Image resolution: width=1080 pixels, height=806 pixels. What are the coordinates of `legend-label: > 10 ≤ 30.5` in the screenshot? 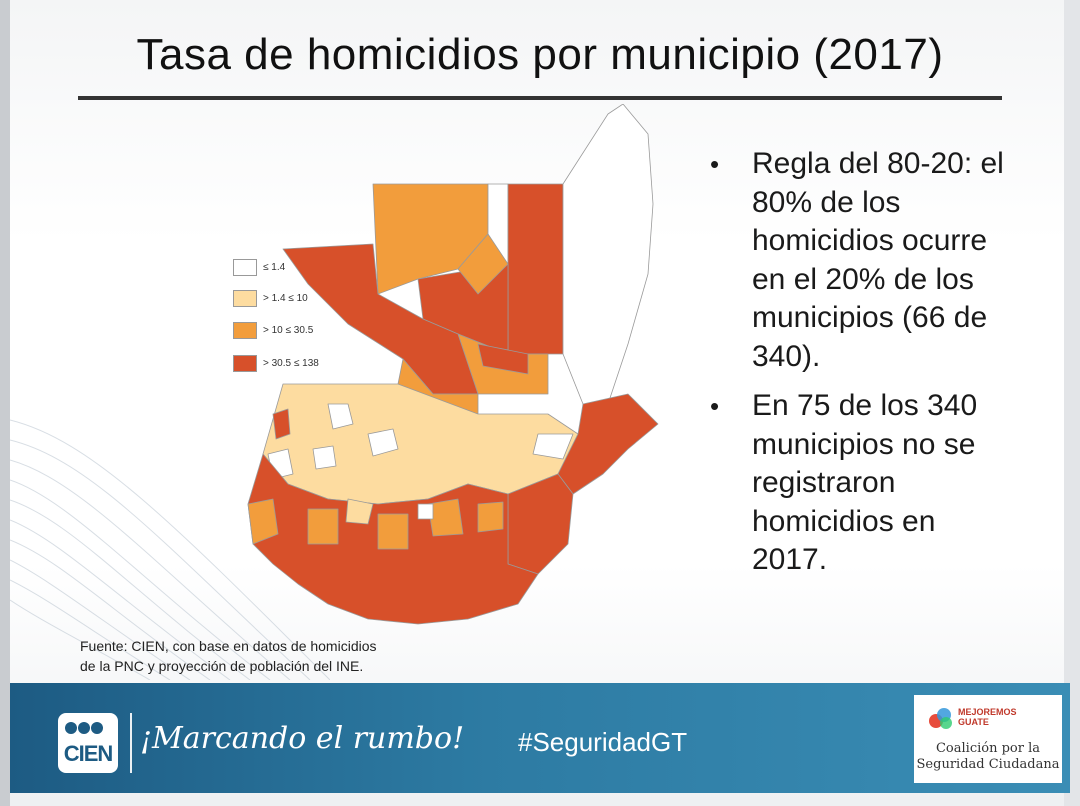 It's located at (288, 330).